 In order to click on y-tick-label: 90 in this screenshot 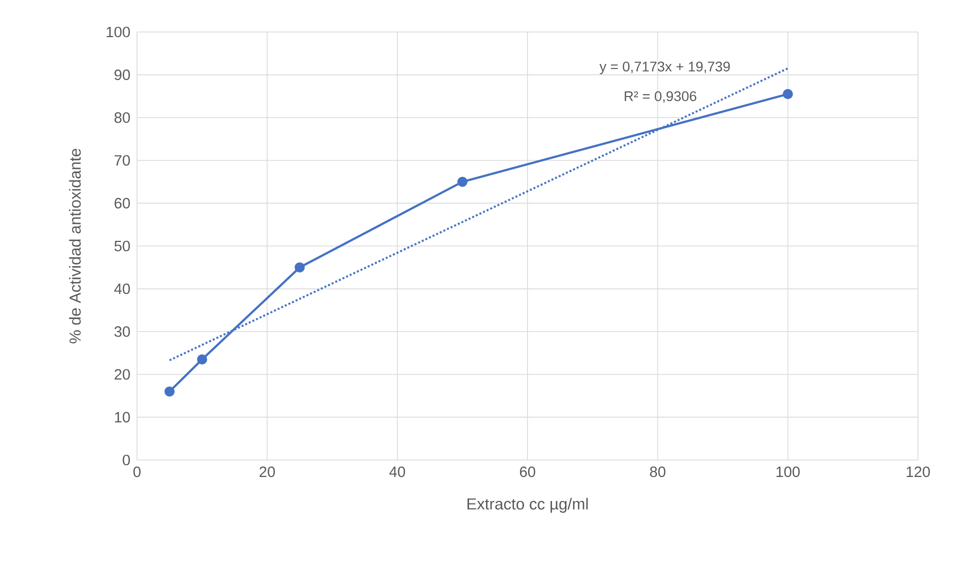, I will do `click(122, 75)`.